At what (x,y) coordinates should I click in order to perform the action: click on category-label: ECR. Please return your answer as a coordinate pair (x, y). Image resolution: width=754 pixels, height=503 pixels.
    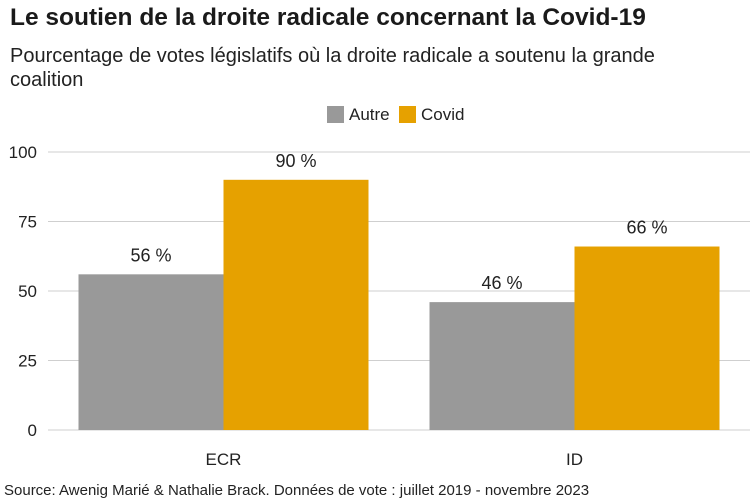
    Looking at the image, I should click on (224, 459).